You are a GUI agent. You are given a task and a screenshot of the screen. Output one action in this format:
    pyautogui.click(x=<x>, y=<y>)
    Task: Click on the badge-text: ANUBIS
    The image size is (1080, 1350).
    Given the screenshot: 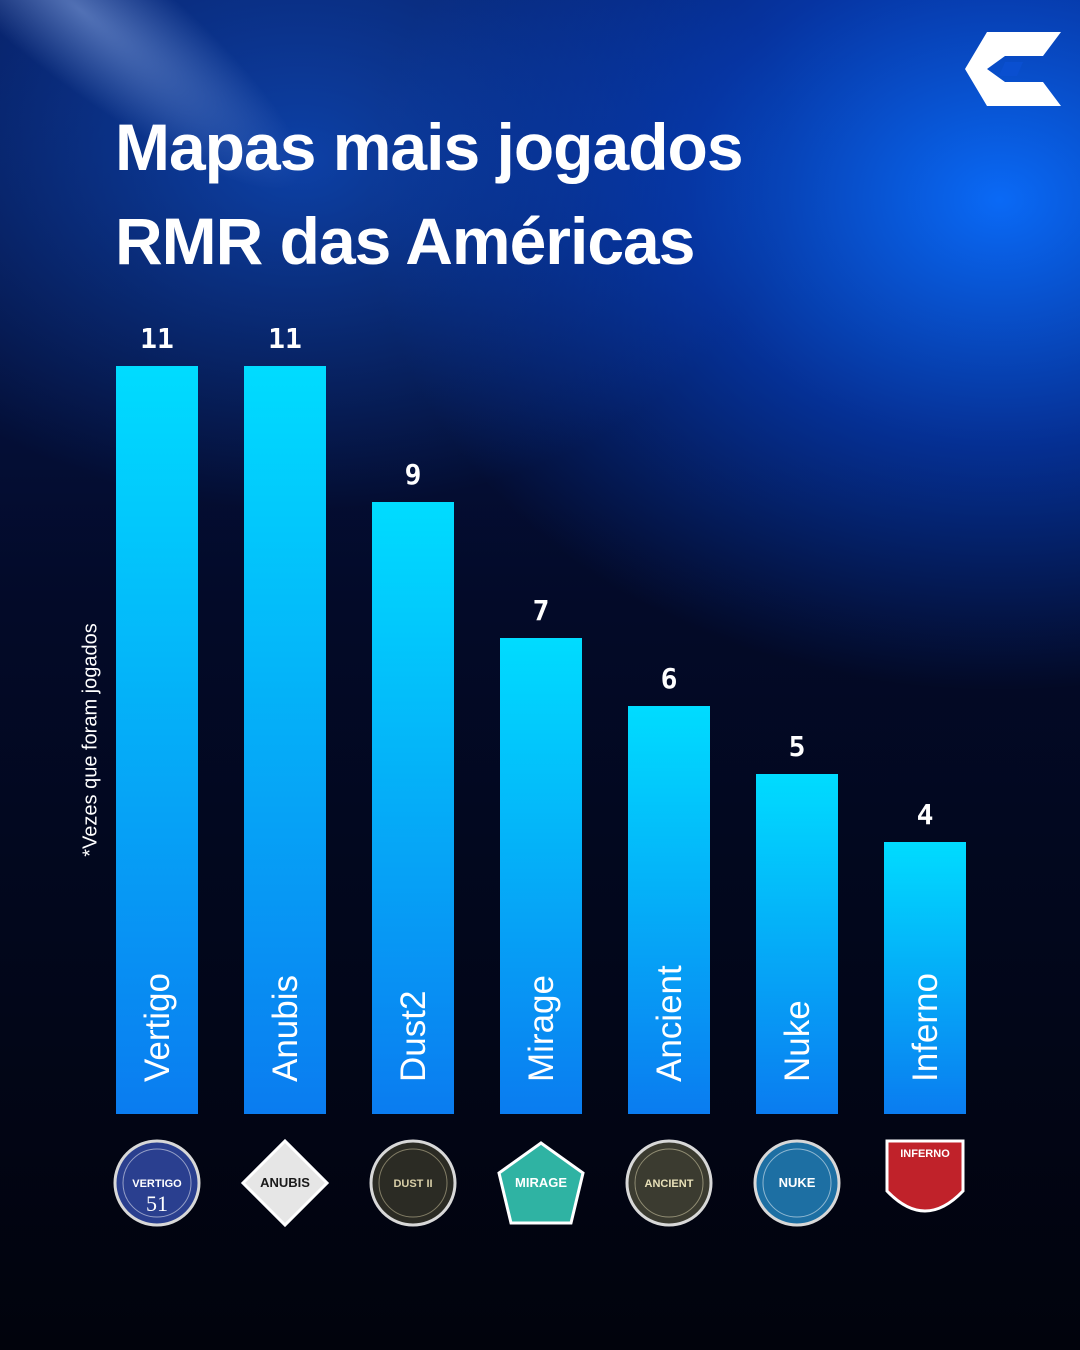 What is the action you would take?
    pyautogui.click(x=285, y=1182)
    